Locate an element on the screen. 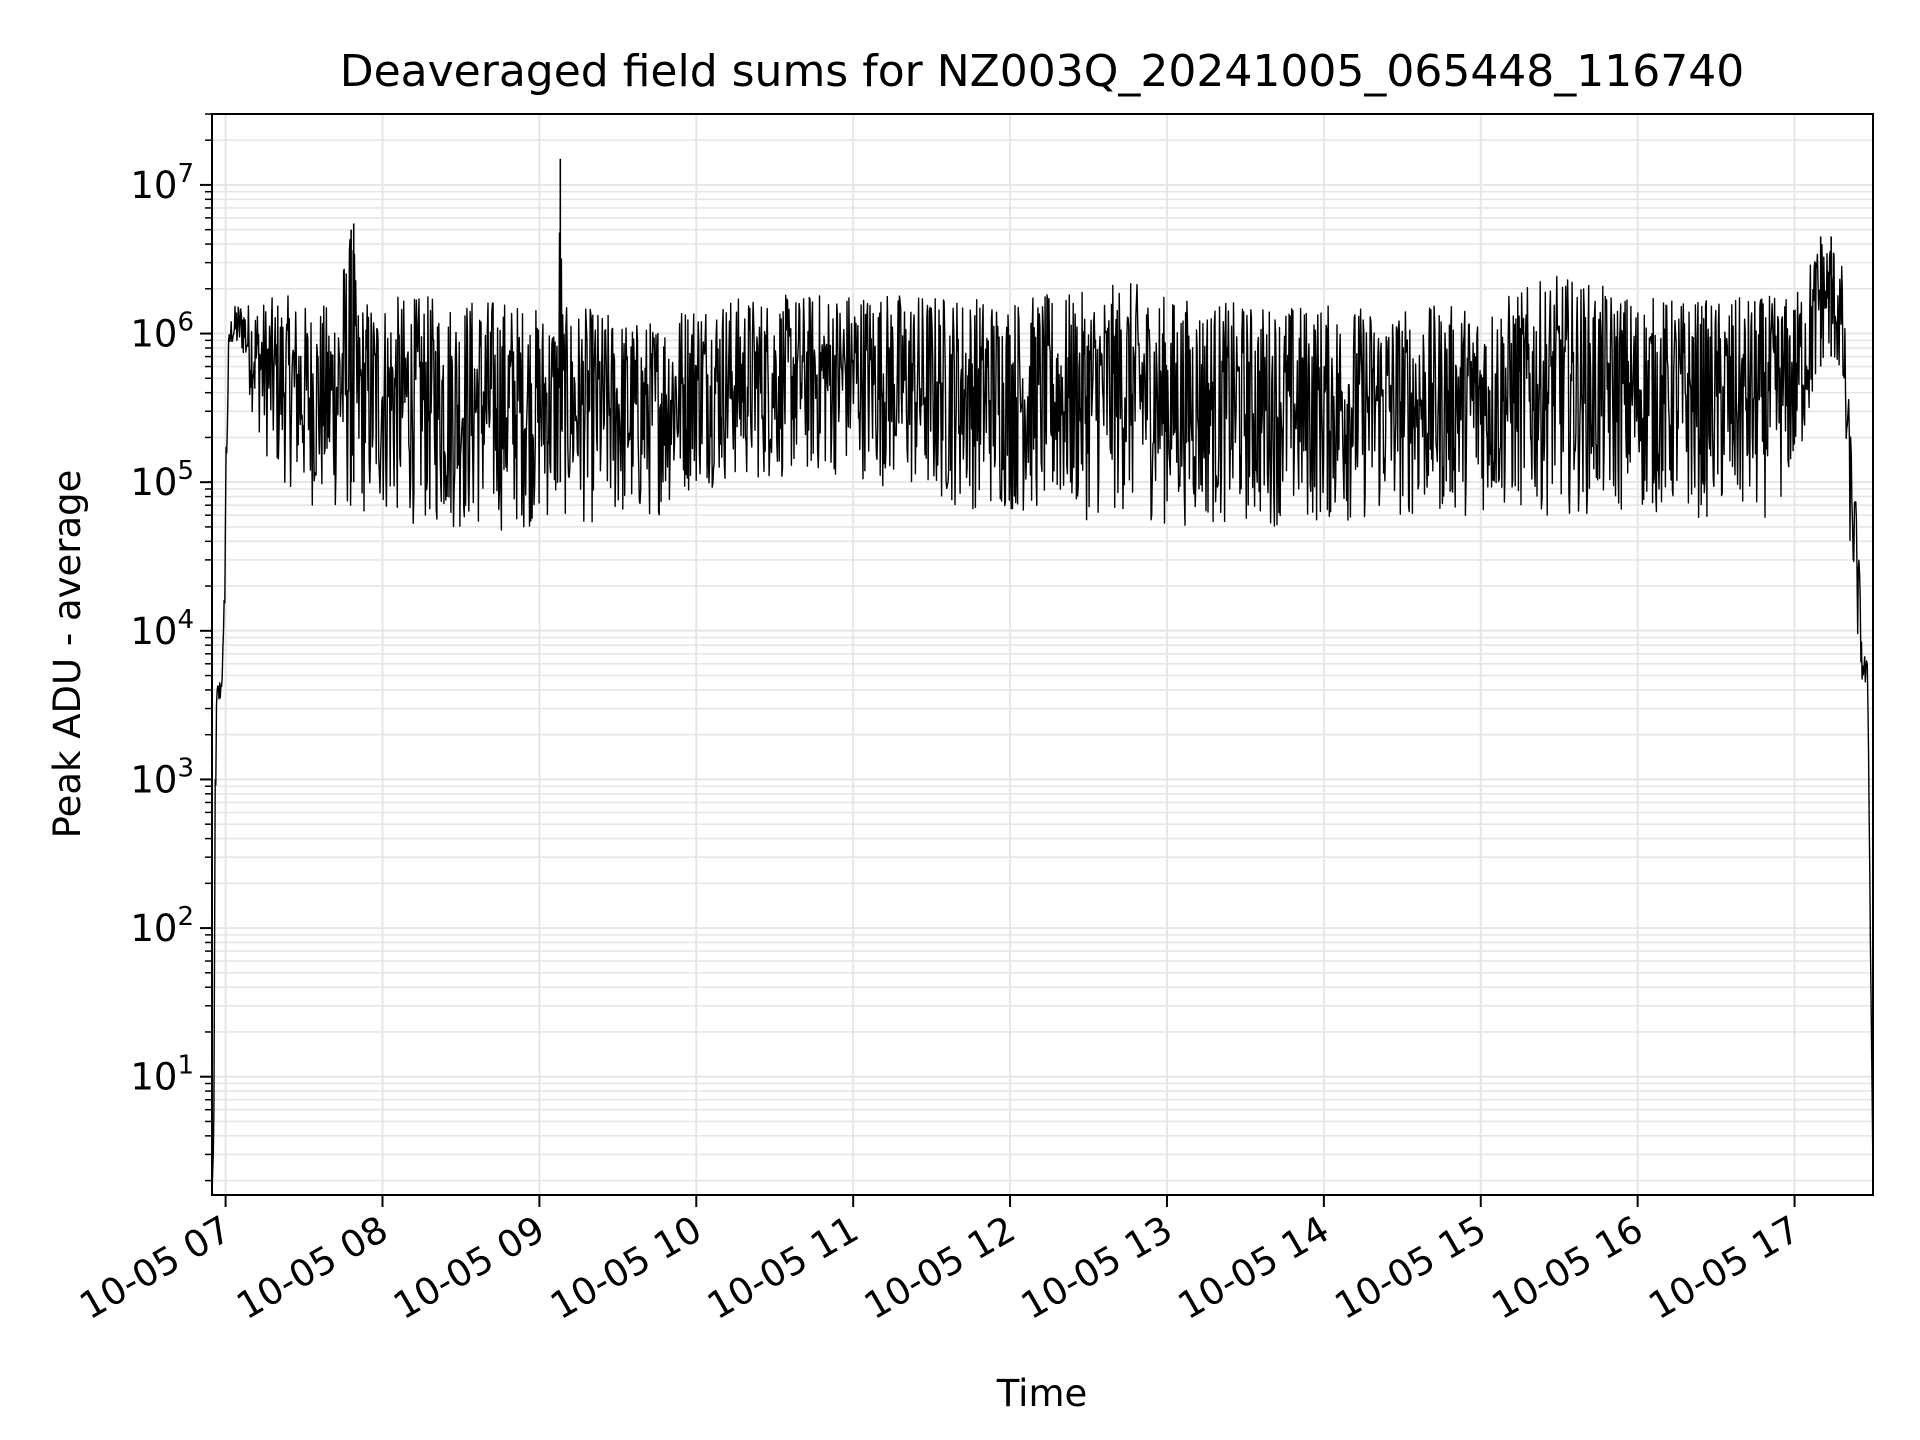 The width and height of the screenshot is (1920, 1440). x-tick-label: 10-05 08 is located at coordinates (312, 1268).